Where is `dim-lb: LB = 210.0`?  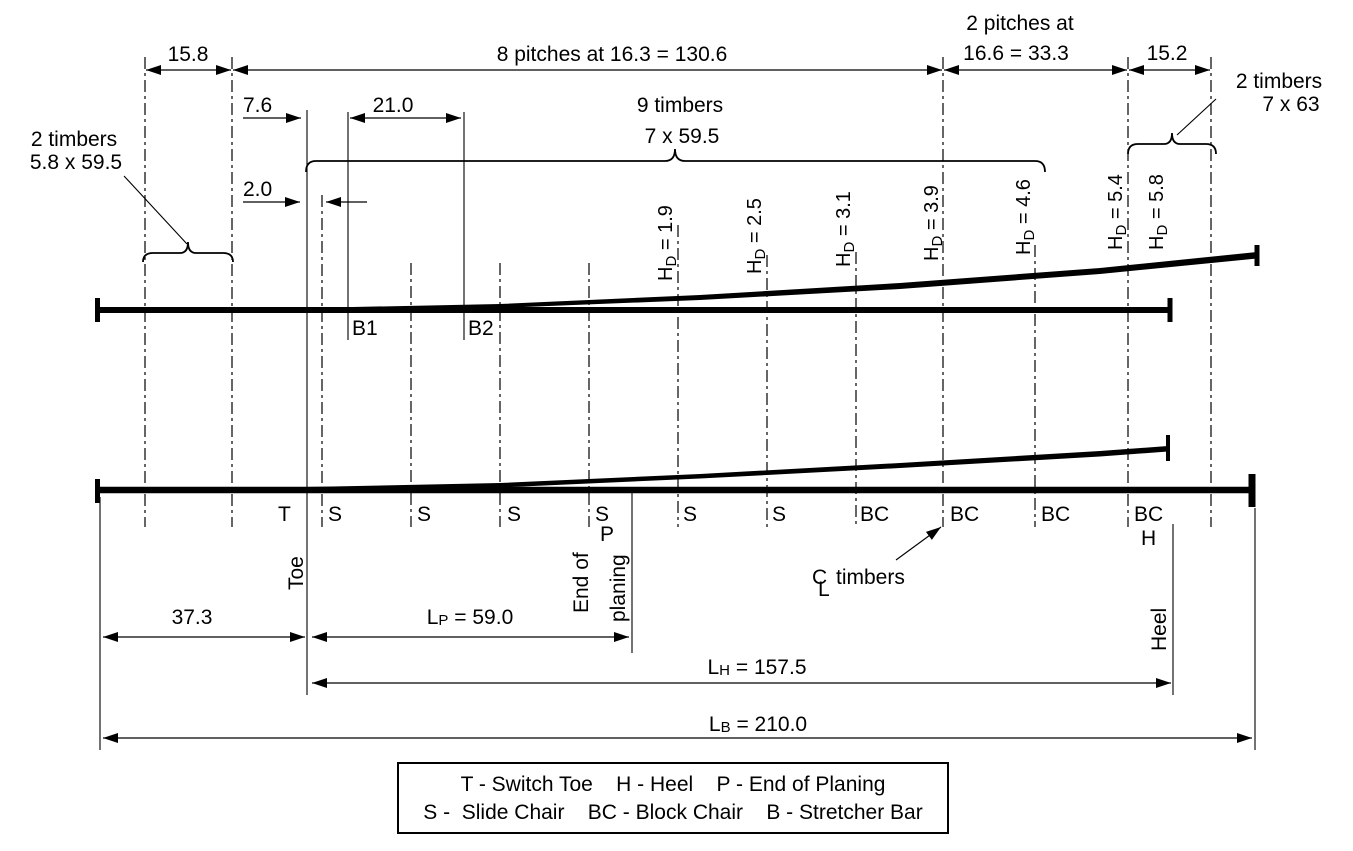
dim-lb: LB = 210.0 is located at coordinates (758, 724).